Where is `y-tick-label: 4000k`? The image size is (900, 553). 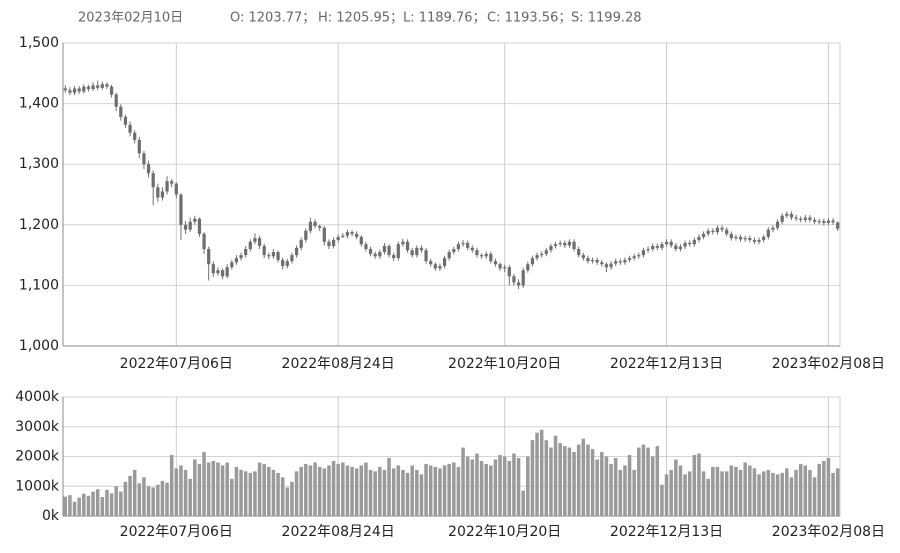
y-tick-label: 4000k is located at coordinates (37, 397).